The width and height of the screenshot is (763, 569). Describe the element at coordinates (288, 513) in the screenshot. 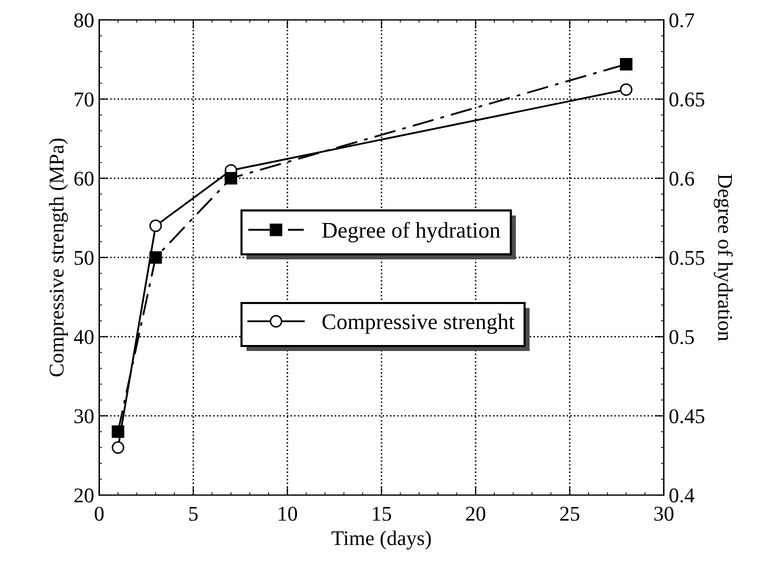

I see `x-tick-label: 10` at that location.